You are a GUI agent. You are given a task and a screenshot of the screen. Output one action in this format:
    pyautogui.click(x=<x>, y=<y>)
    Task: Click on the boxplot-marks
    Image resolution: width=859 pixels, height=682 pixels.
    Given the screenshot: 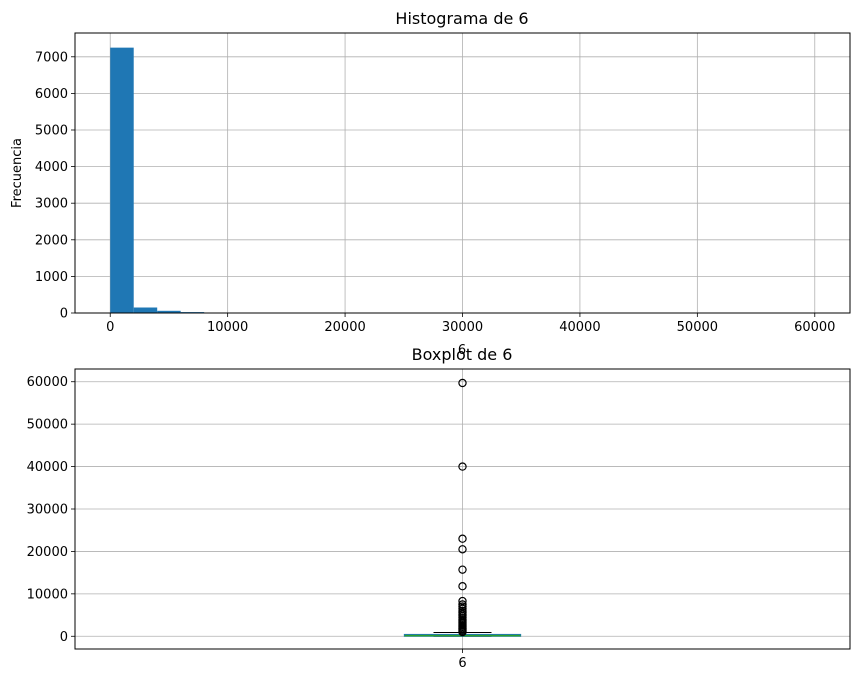 What is the action you would take?
    pyautogui.click(x=462, y=507)
    